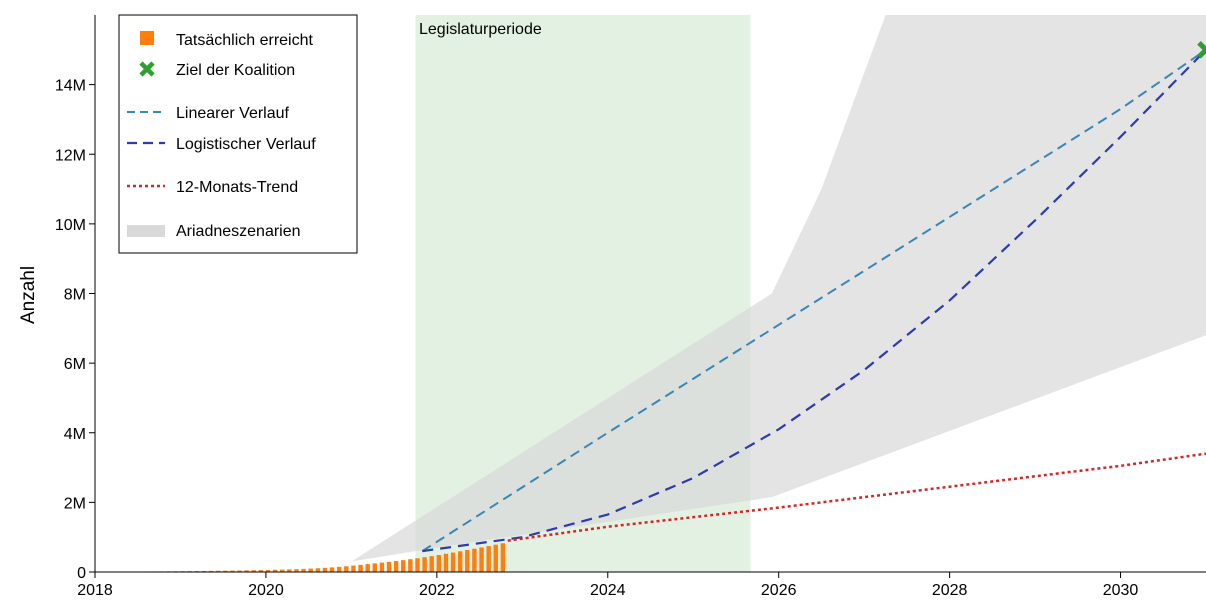 Image resolution: width=1206 pixels, height=605 pixels. What do you see at coordinates (70, 155) in the screenshot?
I see `y-tick-label: 12M` at bounding box center [70, 155].